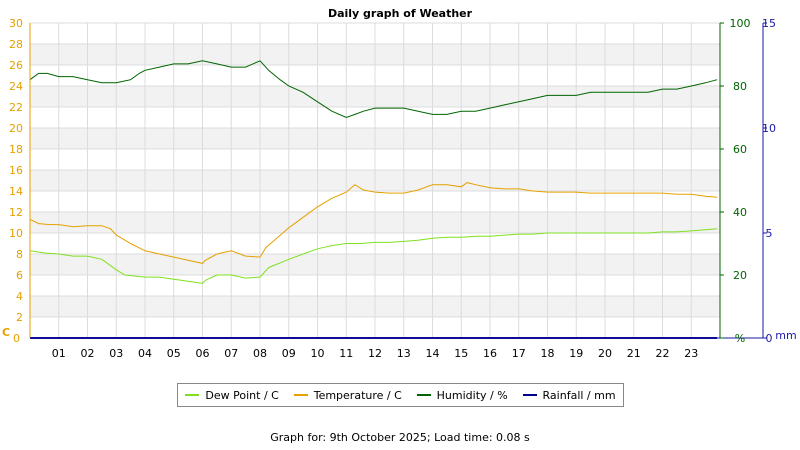 Image resolution: width=800 pixels, height=450 pixels. Describe the element at coordinates (519, 353) in the screenshot. I see `x-tick-label: 17` at that location.